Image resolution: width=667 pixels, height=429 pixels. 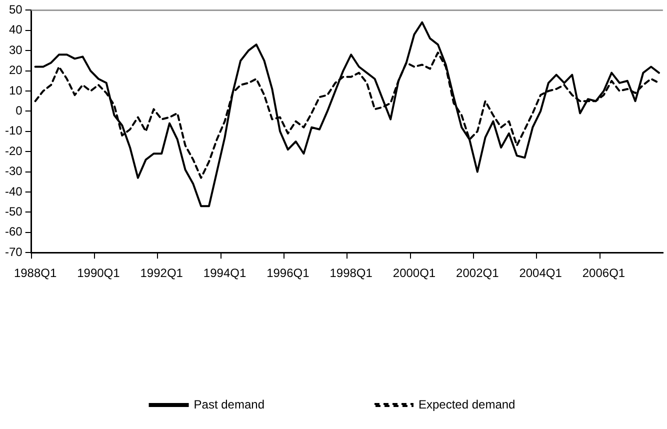 I want to click on y-tick-label: -60, so click(x=14, y=231).